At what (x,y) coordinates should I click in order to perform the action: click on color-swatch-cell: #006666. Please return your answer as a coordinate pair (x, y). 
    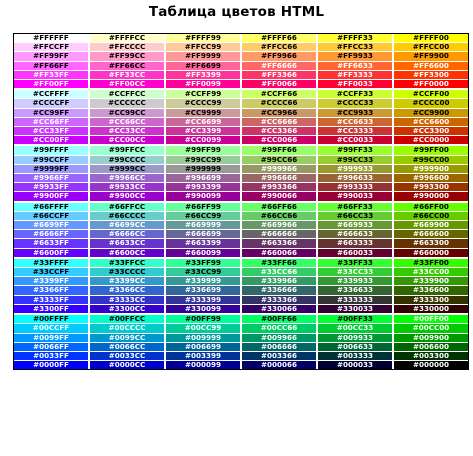
    Looking at the image, I should click on (280, 347).